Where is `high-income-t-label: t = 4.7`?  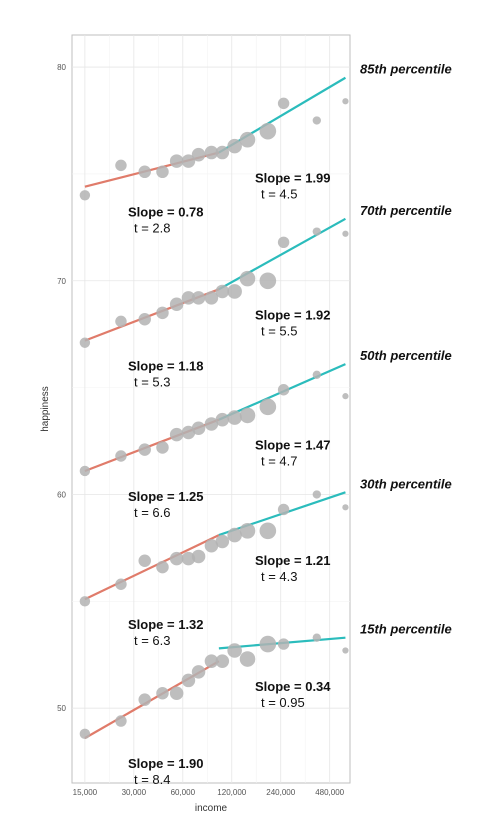 high-income-t-label: t = 4.7 is located at coordinates (279, 461).